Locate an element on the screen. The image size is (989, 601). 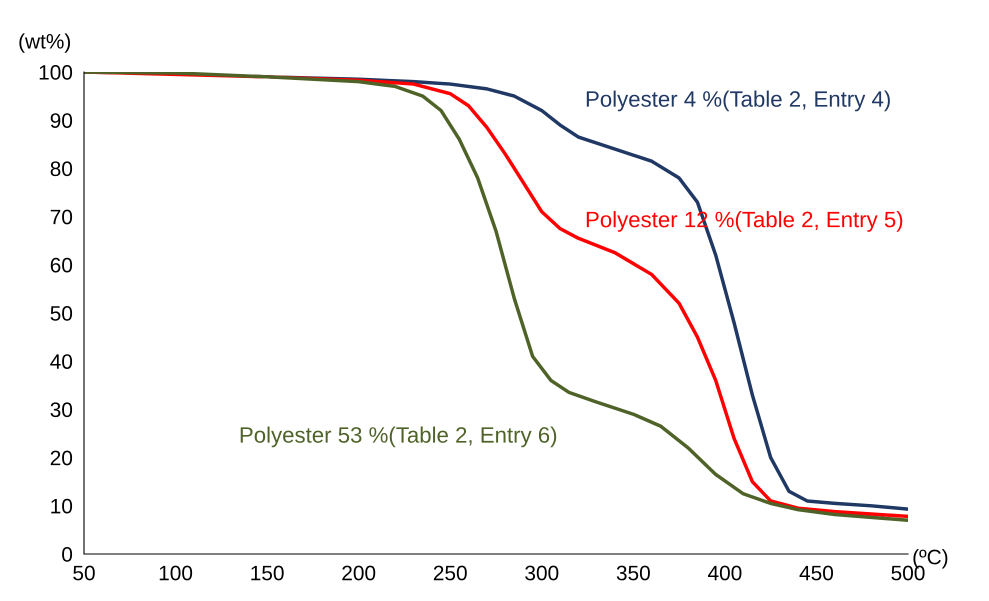
y-tick-label: 20 is located at coordinates (61, 458).